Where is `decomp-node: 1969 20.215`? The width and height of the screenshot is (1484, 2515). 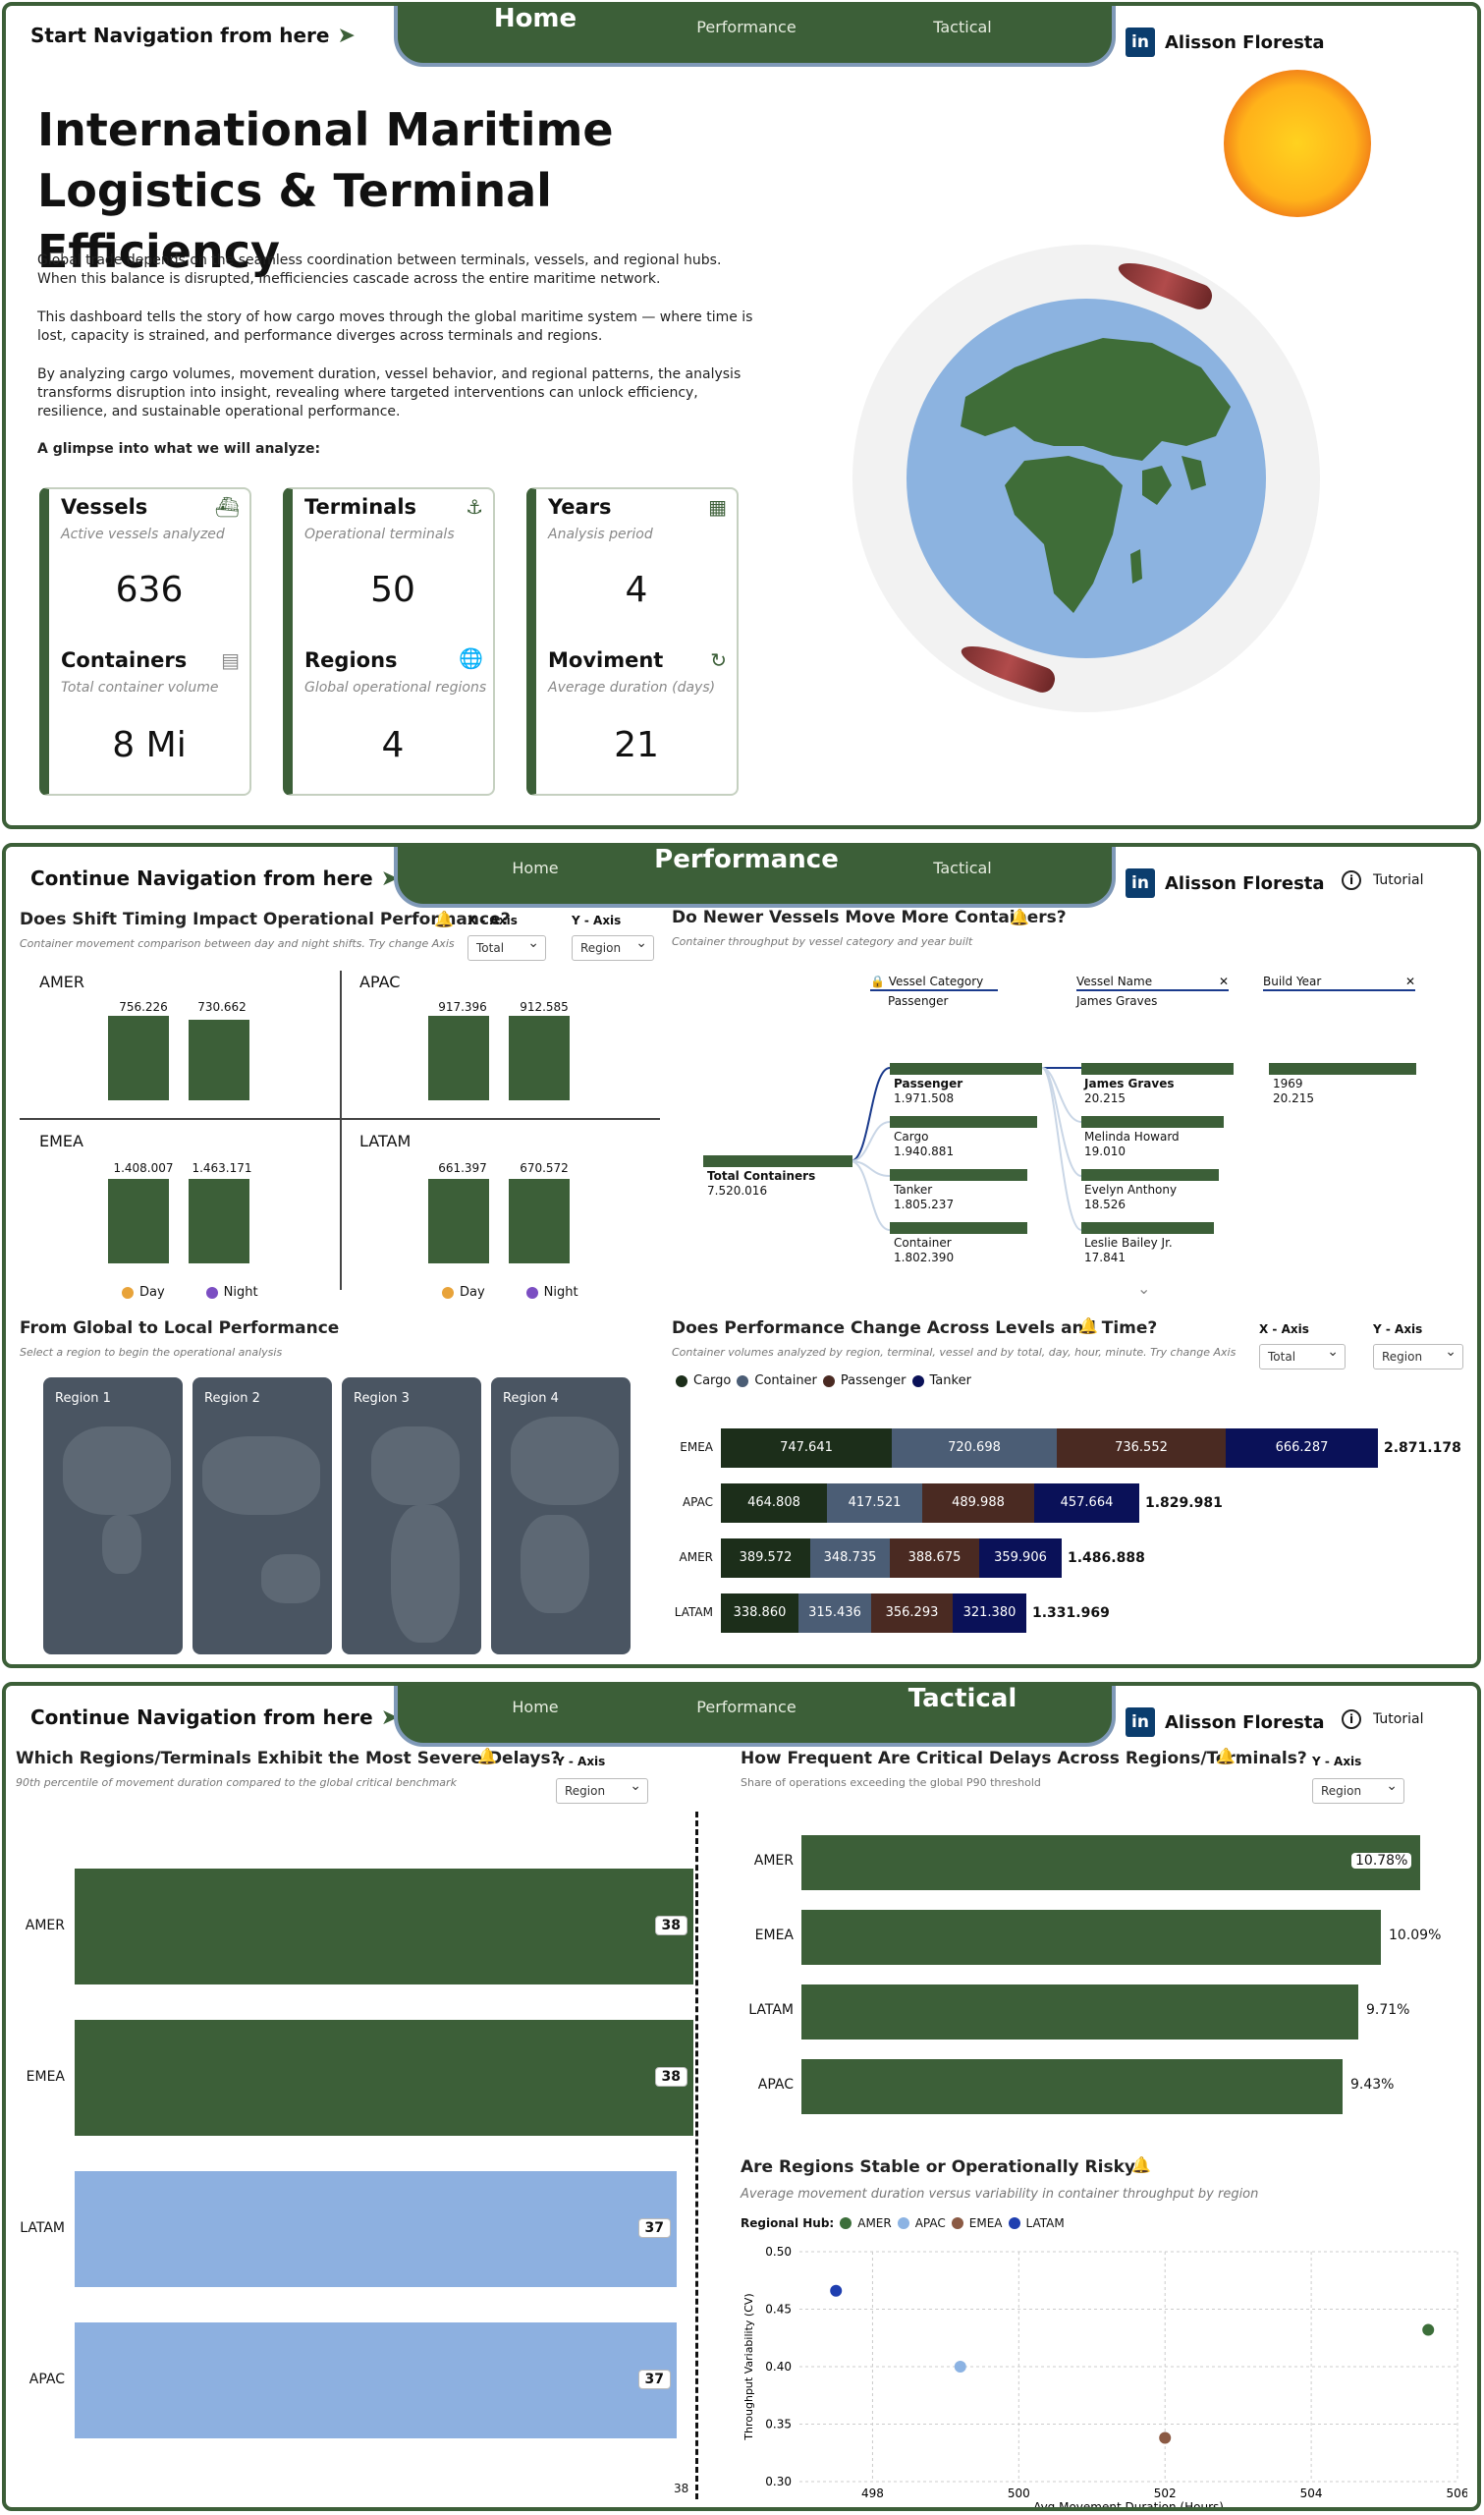
decomp-node: 1969 20.215 is located at coordinates (1293, 1091).